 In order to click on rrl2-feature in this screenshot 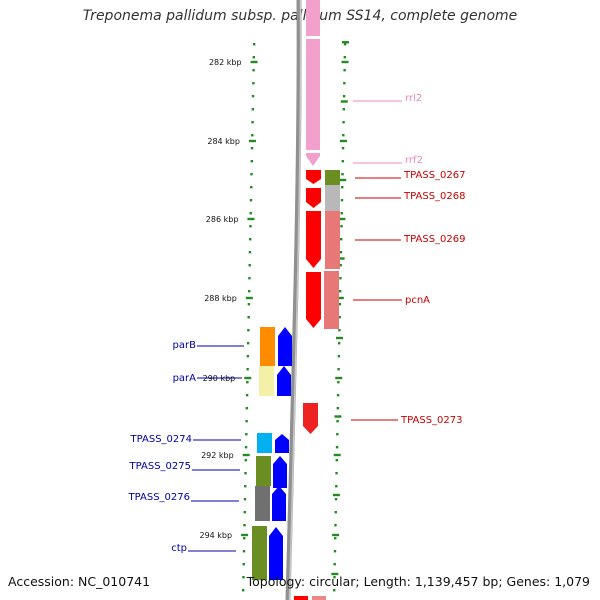, I will do `click(313, 83)`.